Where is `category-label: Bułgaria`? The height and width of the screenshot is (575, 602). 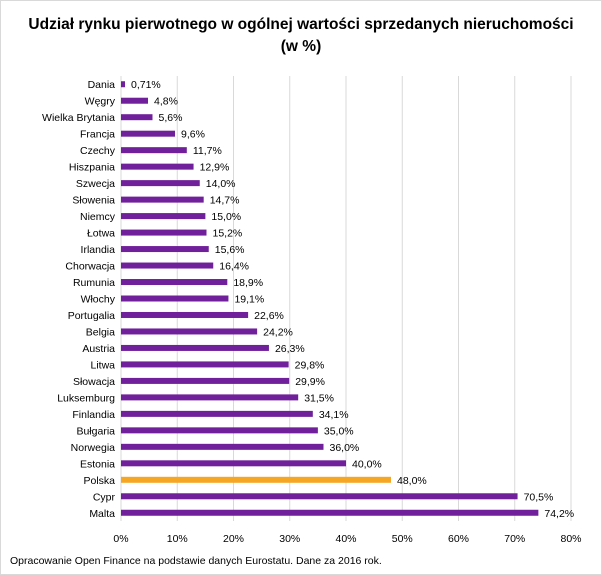 category-label: Bułgaria is located at coordinates (95, 431).